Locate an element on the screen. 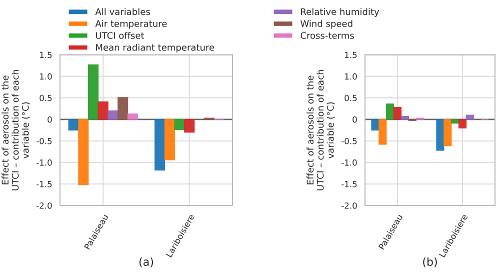 This screenshot has width=500, height=274. text: (a) is located at coordinates (146, 262).